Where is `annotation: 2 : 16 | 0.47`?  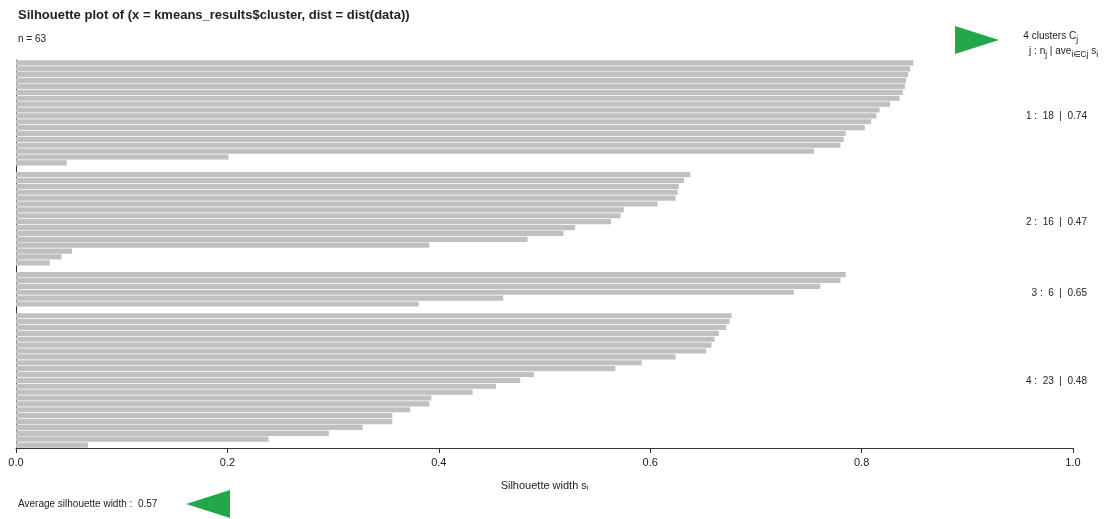
annotation: 2 : 16 | 0.47 is located at coordinates (1057, 222).